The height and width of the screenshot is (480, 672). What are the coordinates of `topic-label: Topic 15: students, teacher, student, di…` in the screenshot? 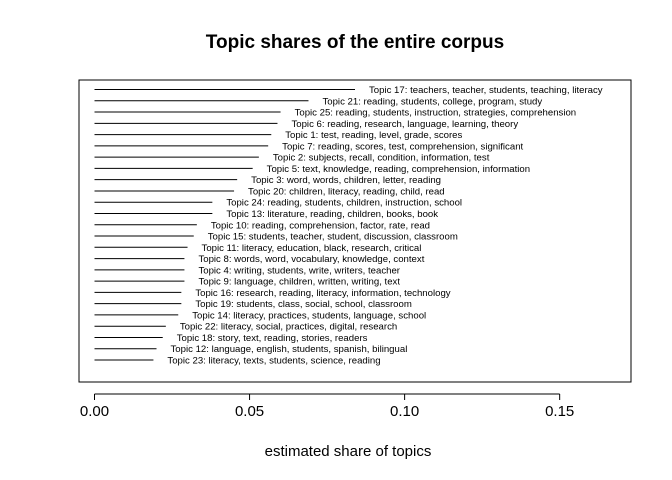 It's located at (333, 237).